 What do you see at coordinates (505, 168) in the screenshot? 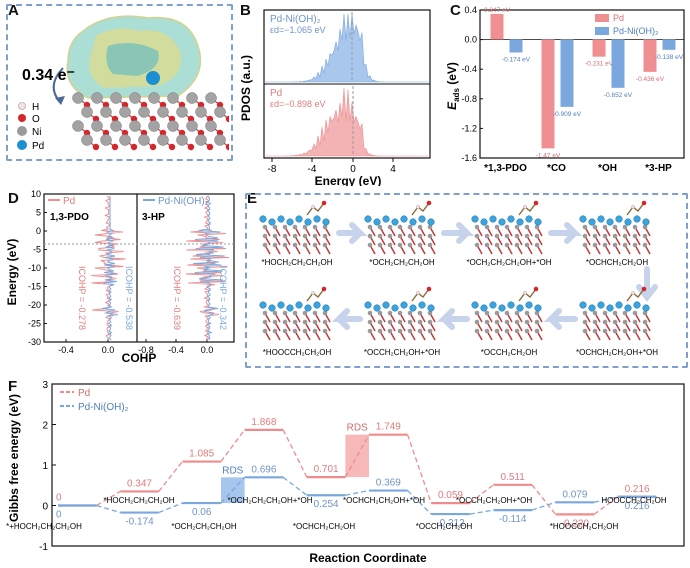
I see `category-label: *1,3-PDO` at bounding box center [505, 168].